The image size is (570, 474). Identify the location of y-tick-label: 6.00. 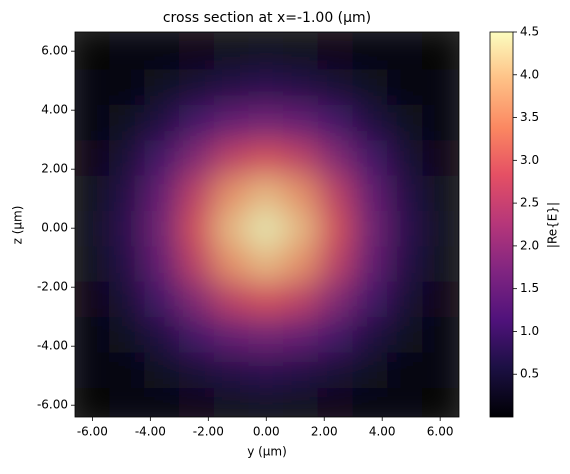
(54, 51).